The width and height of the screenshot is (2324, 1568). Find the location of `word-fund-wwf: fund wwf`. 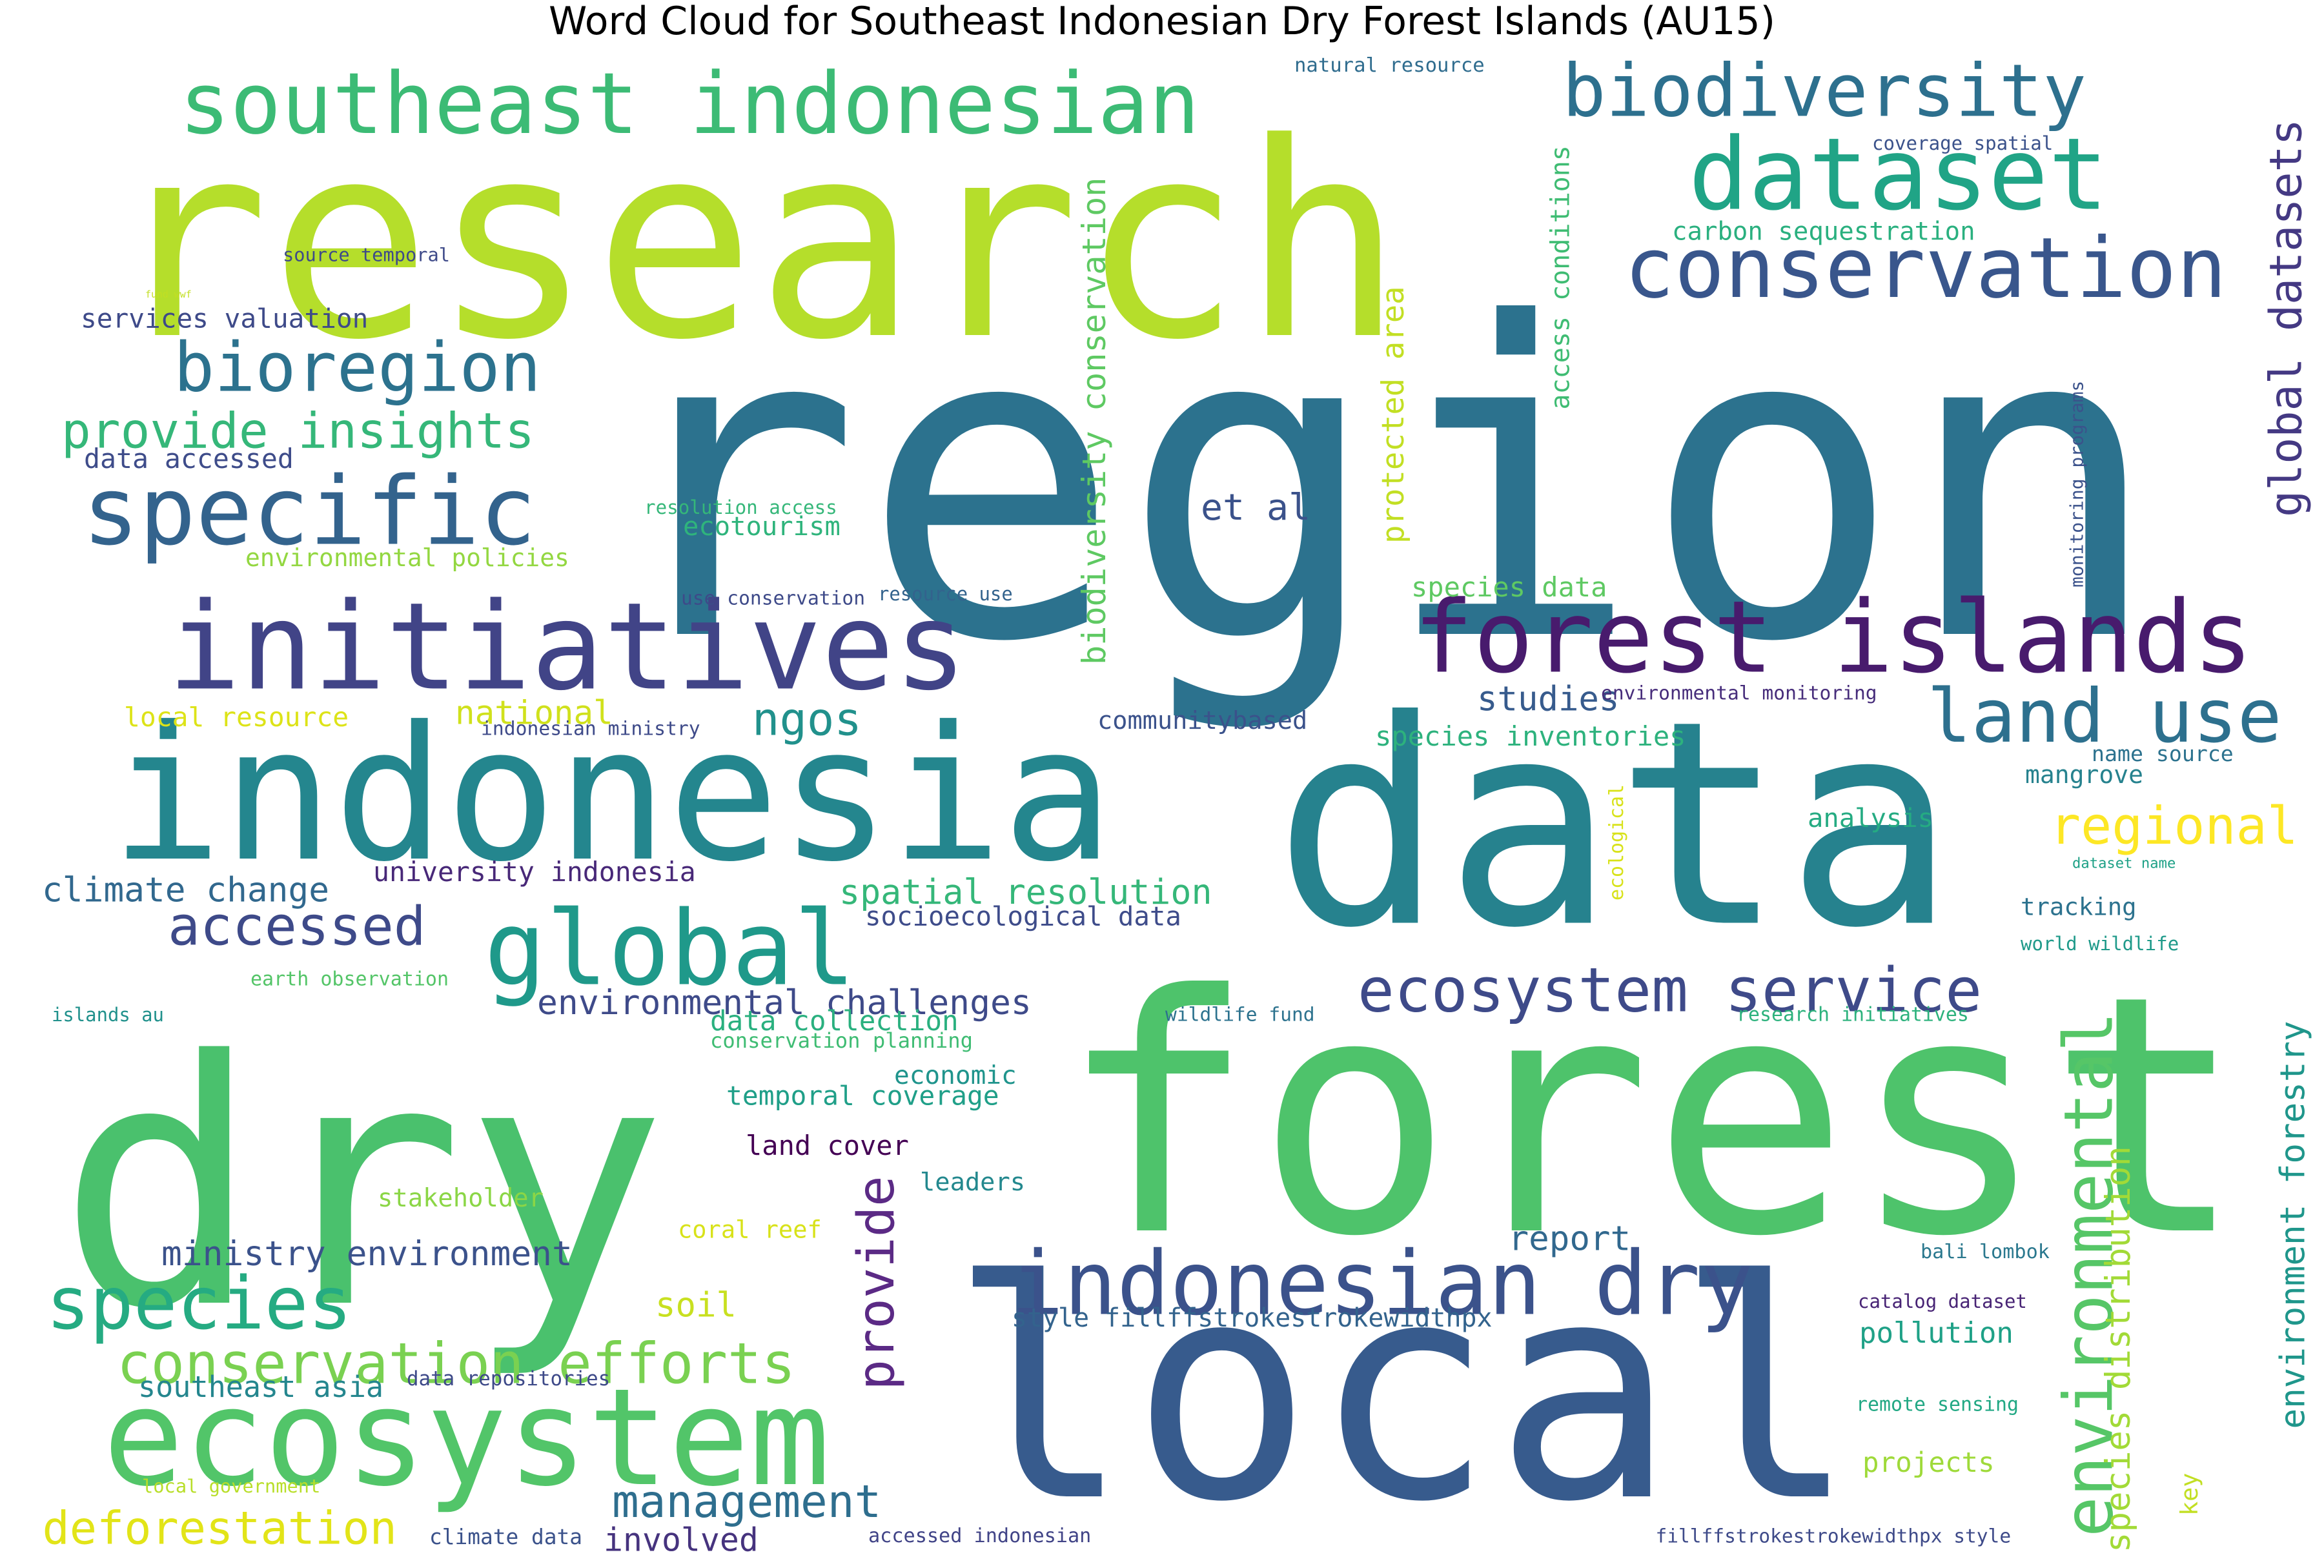

word-fund-wwf: fund wwf is located at coordinates (168, 294).